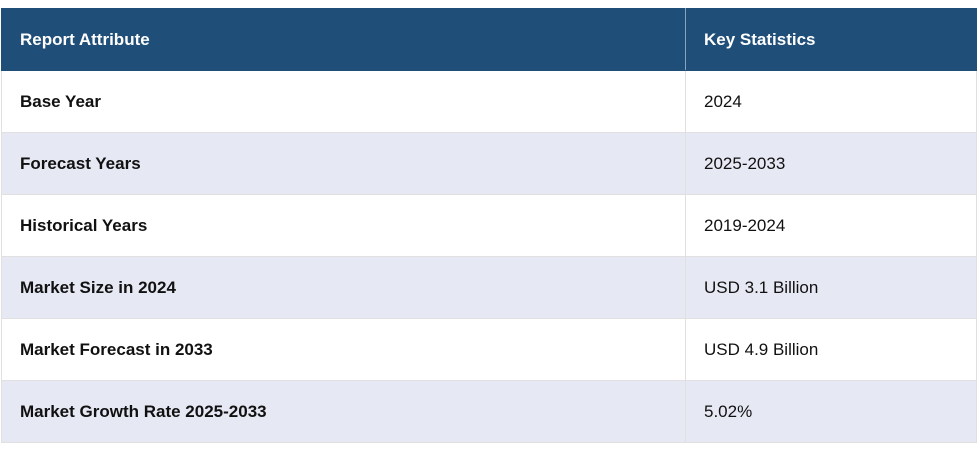 This screenshot has width=978, height=453. What do you see at coordinates (343, 39) in the screenshot?
I see `header-cell: Report Attribute` at bounding box center [343, 39].